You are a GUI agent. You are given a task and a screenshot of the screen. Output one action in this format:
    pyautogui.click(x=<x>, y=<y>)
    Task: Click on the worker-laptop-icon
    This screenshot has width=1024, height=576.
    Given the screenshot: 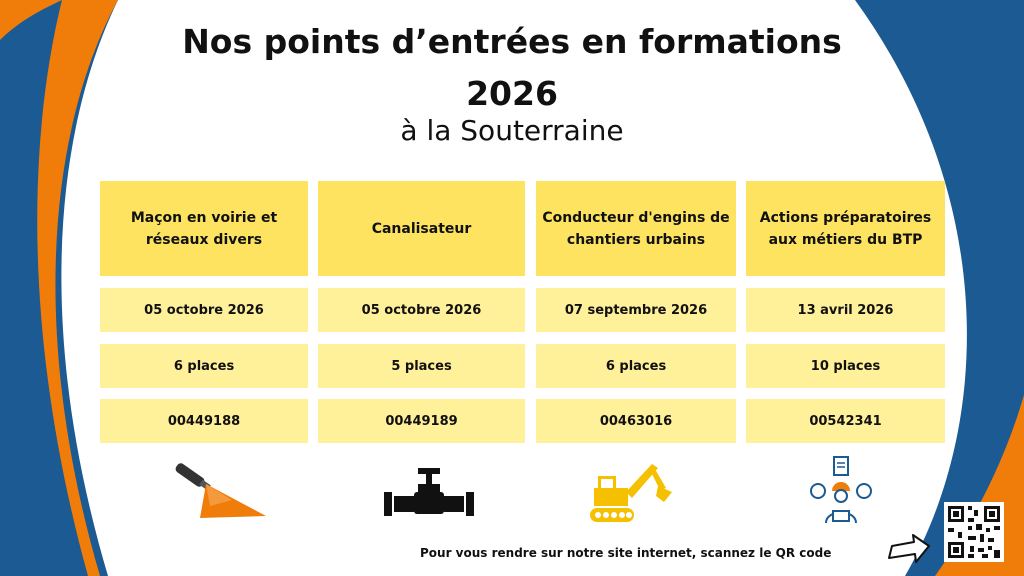 What is the action you would take?
    pyautogui.click(x=841, y=490)
    